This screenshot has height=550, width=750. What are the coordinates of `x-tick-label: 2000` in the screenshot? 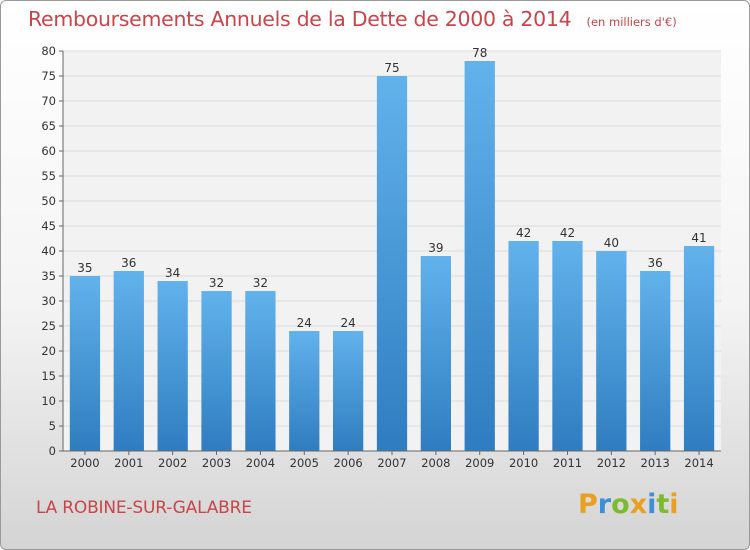 It's located at (84, 463).